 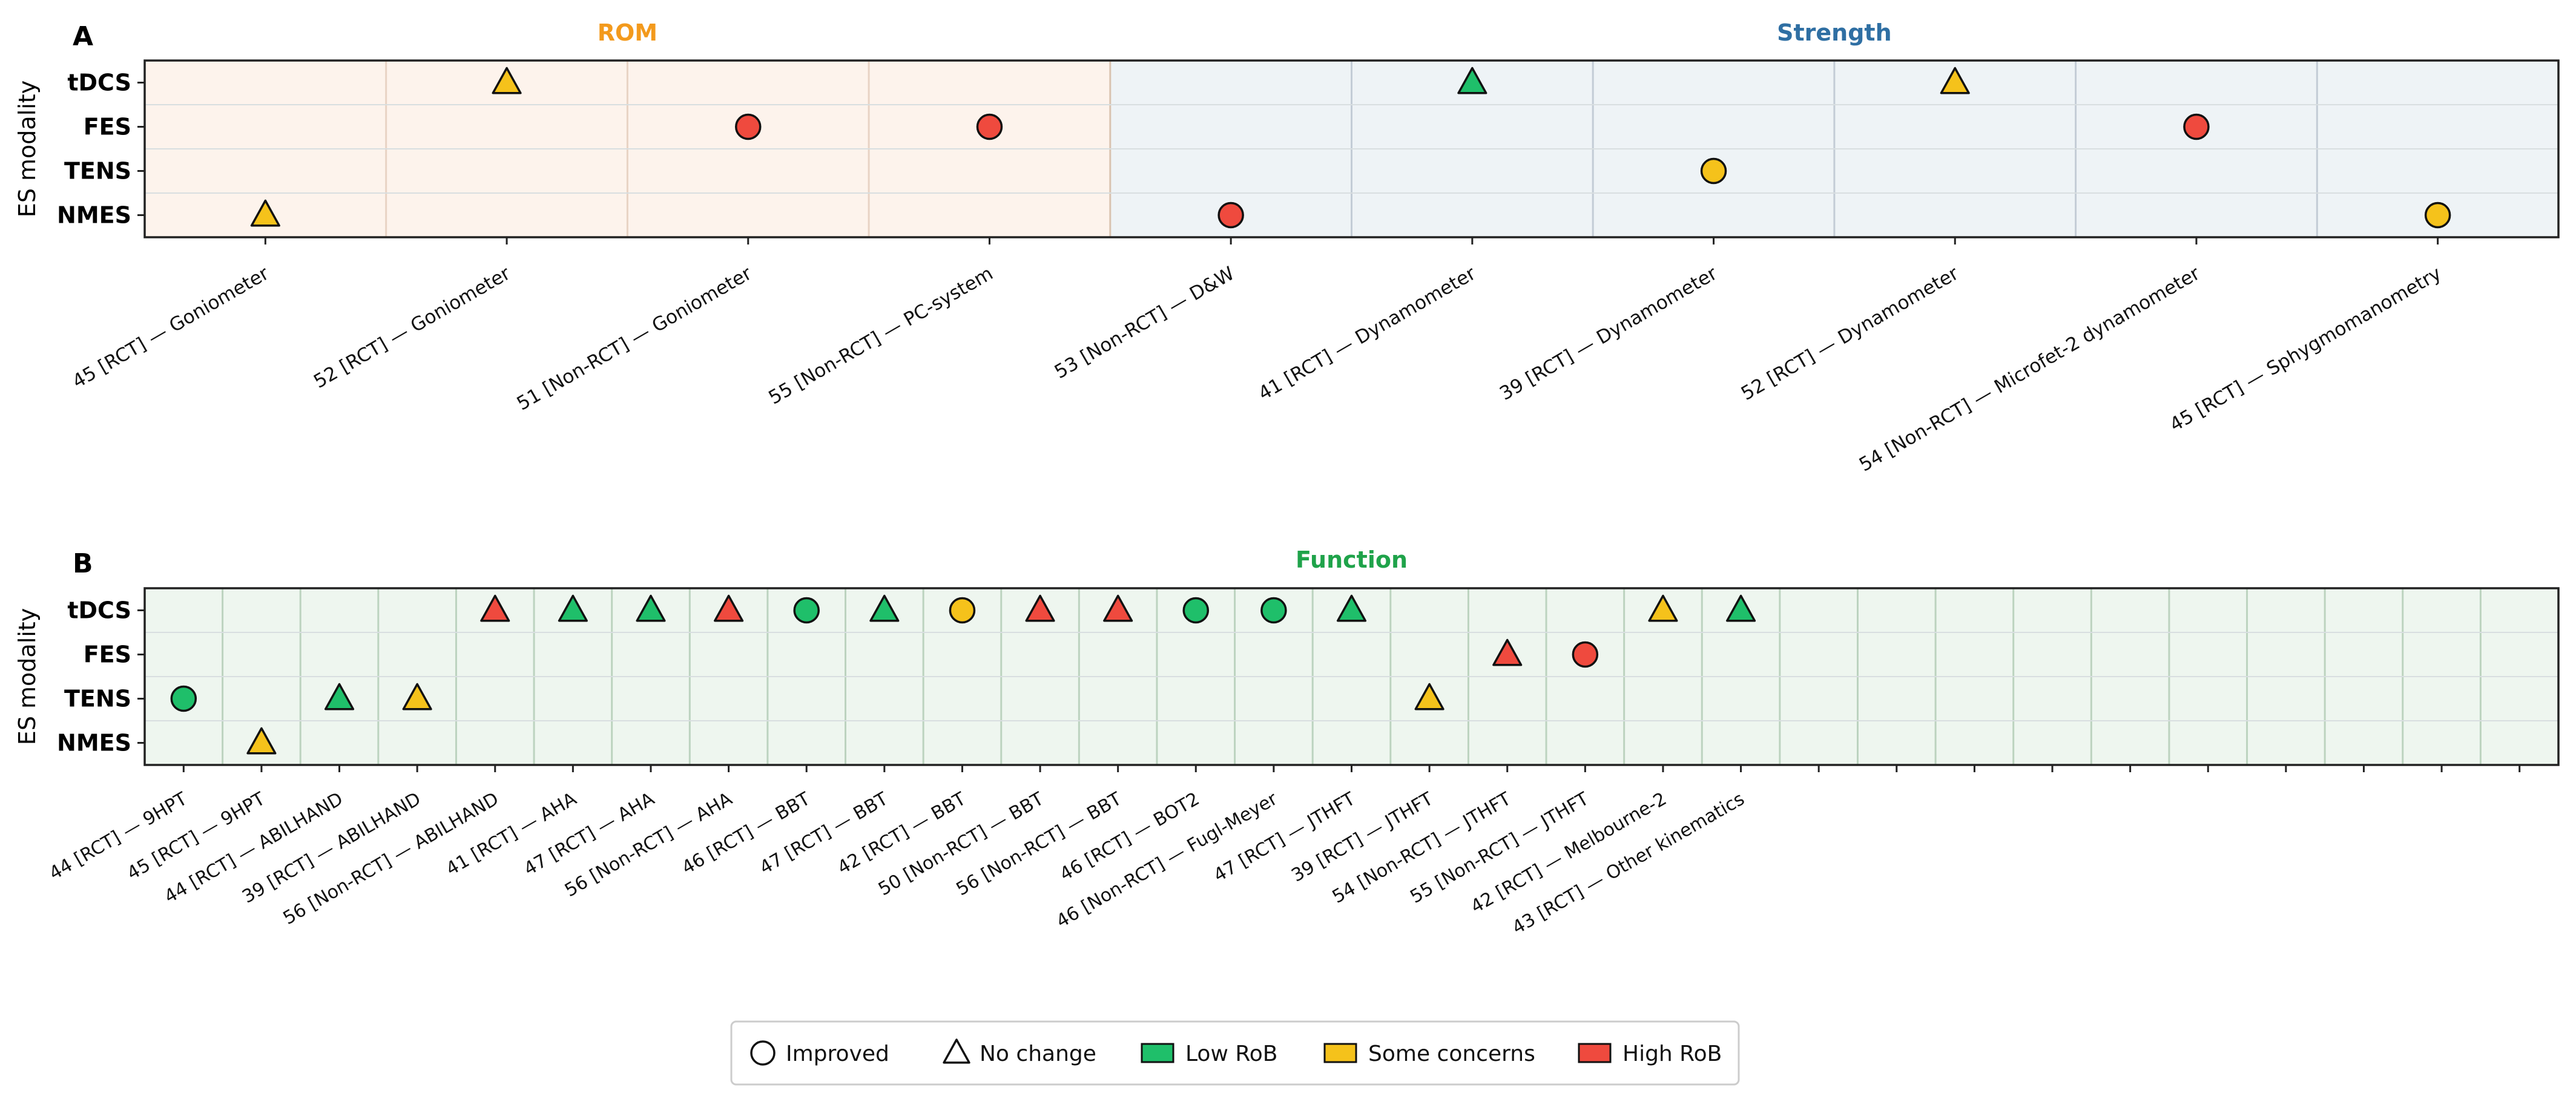 I want to click on x-tick-label: 52 [RCT] — Dynamometer, so click(x=1850, y=334).